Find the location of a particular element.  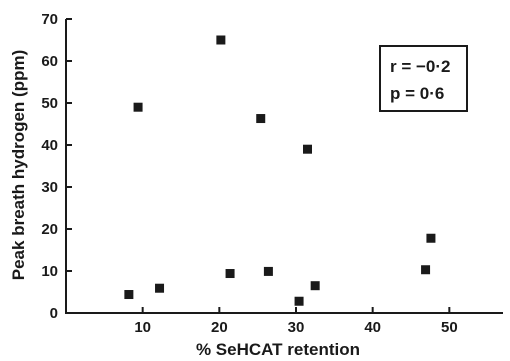

stats-annotation-r: r = −0·2 is located at coordinates (420, 66).